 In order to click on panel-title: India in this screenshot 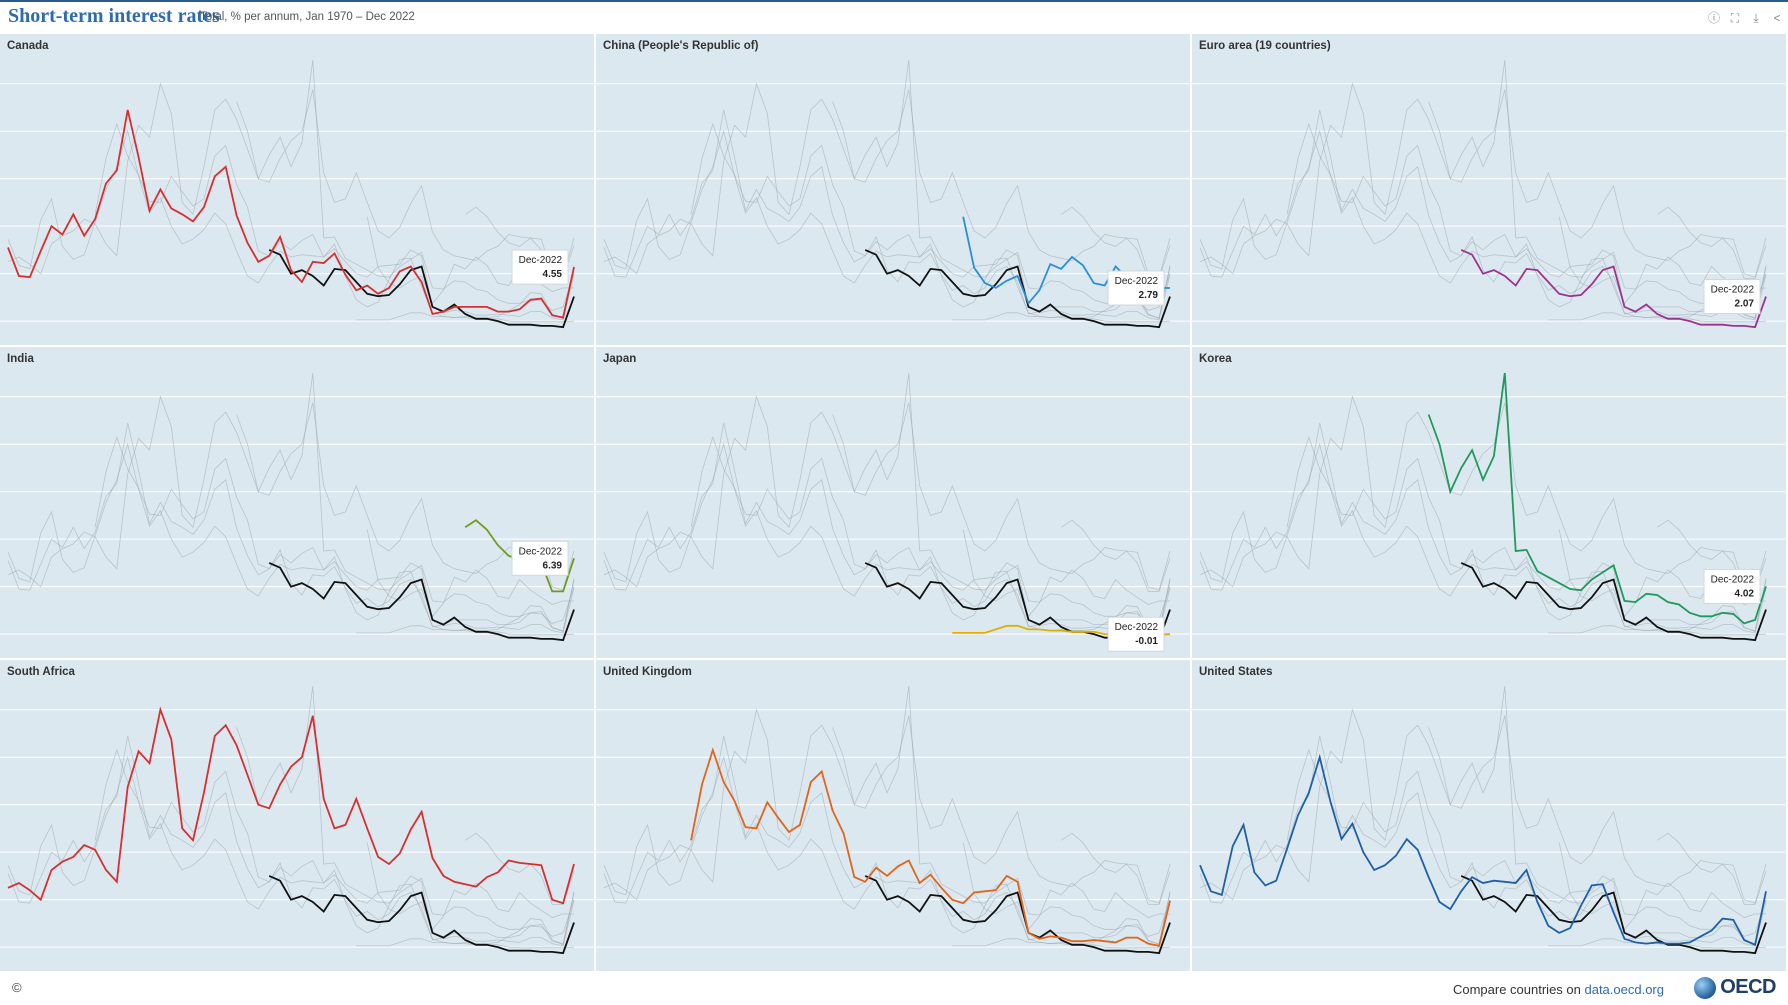, I will do `click(20, 359)`.